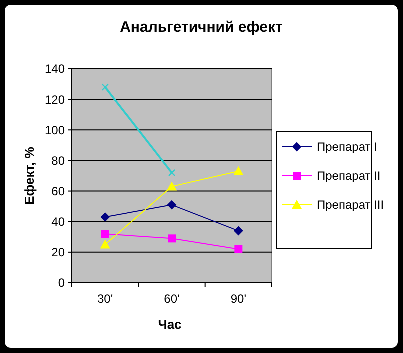 Image resolution: width=403 pixels, height=353 pixels. Describe the element at coordinates (349, 176) in the screenshot. I see `legend-label: Препарат II` at that location.